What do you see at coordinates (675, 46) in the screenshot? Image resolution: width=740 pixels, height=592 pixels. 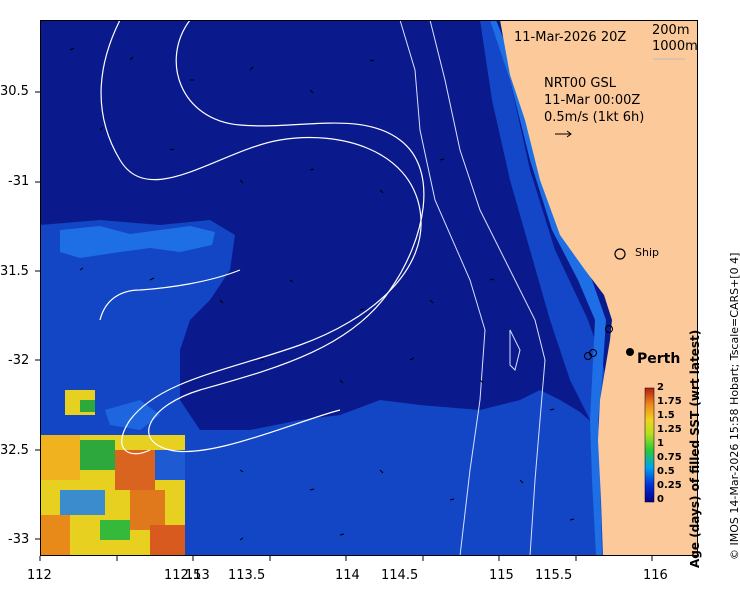 I see `isobath-label-1000: 1000m` at bounding box center [675, 46].